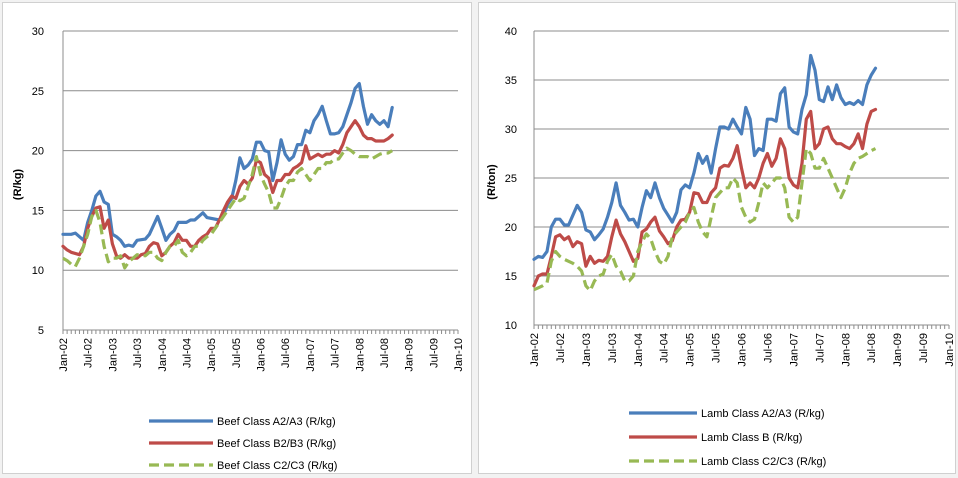 The image size is (958, 478). I want to click on legend-label: Lamb Class A2/A3 (R/kg), so click(763, 414).